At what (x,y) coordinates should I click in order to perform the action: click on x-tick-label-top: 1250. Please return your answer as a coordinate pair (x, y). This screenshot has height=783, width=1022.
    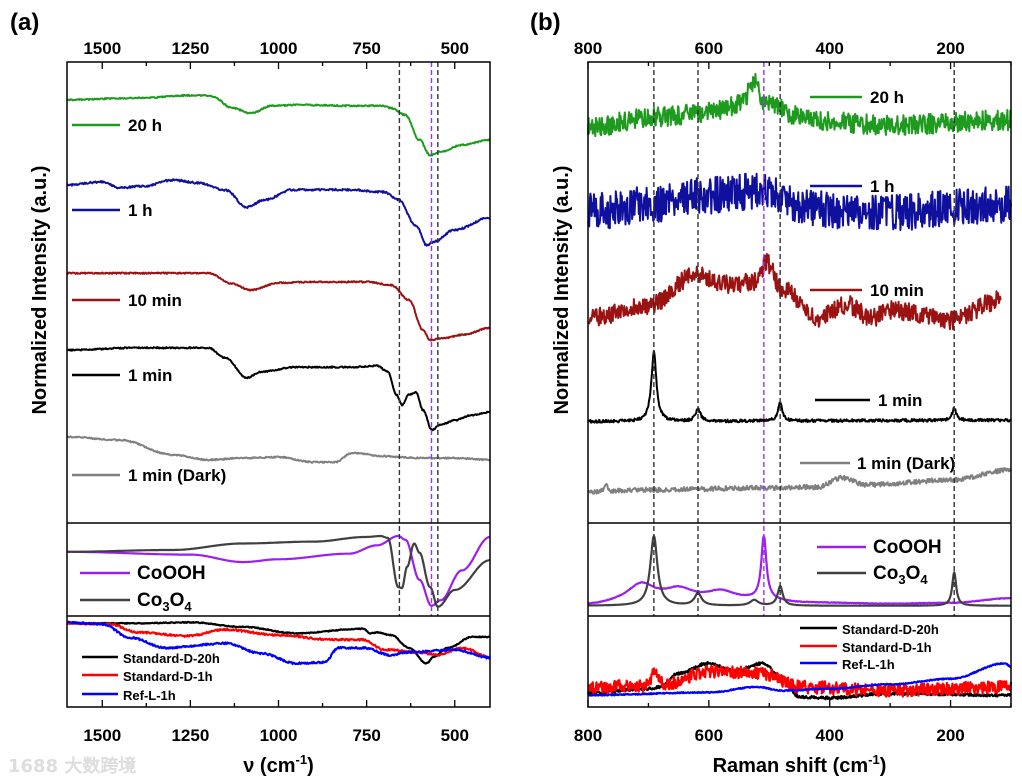
    Looking at the image, I should click on (190, 48).